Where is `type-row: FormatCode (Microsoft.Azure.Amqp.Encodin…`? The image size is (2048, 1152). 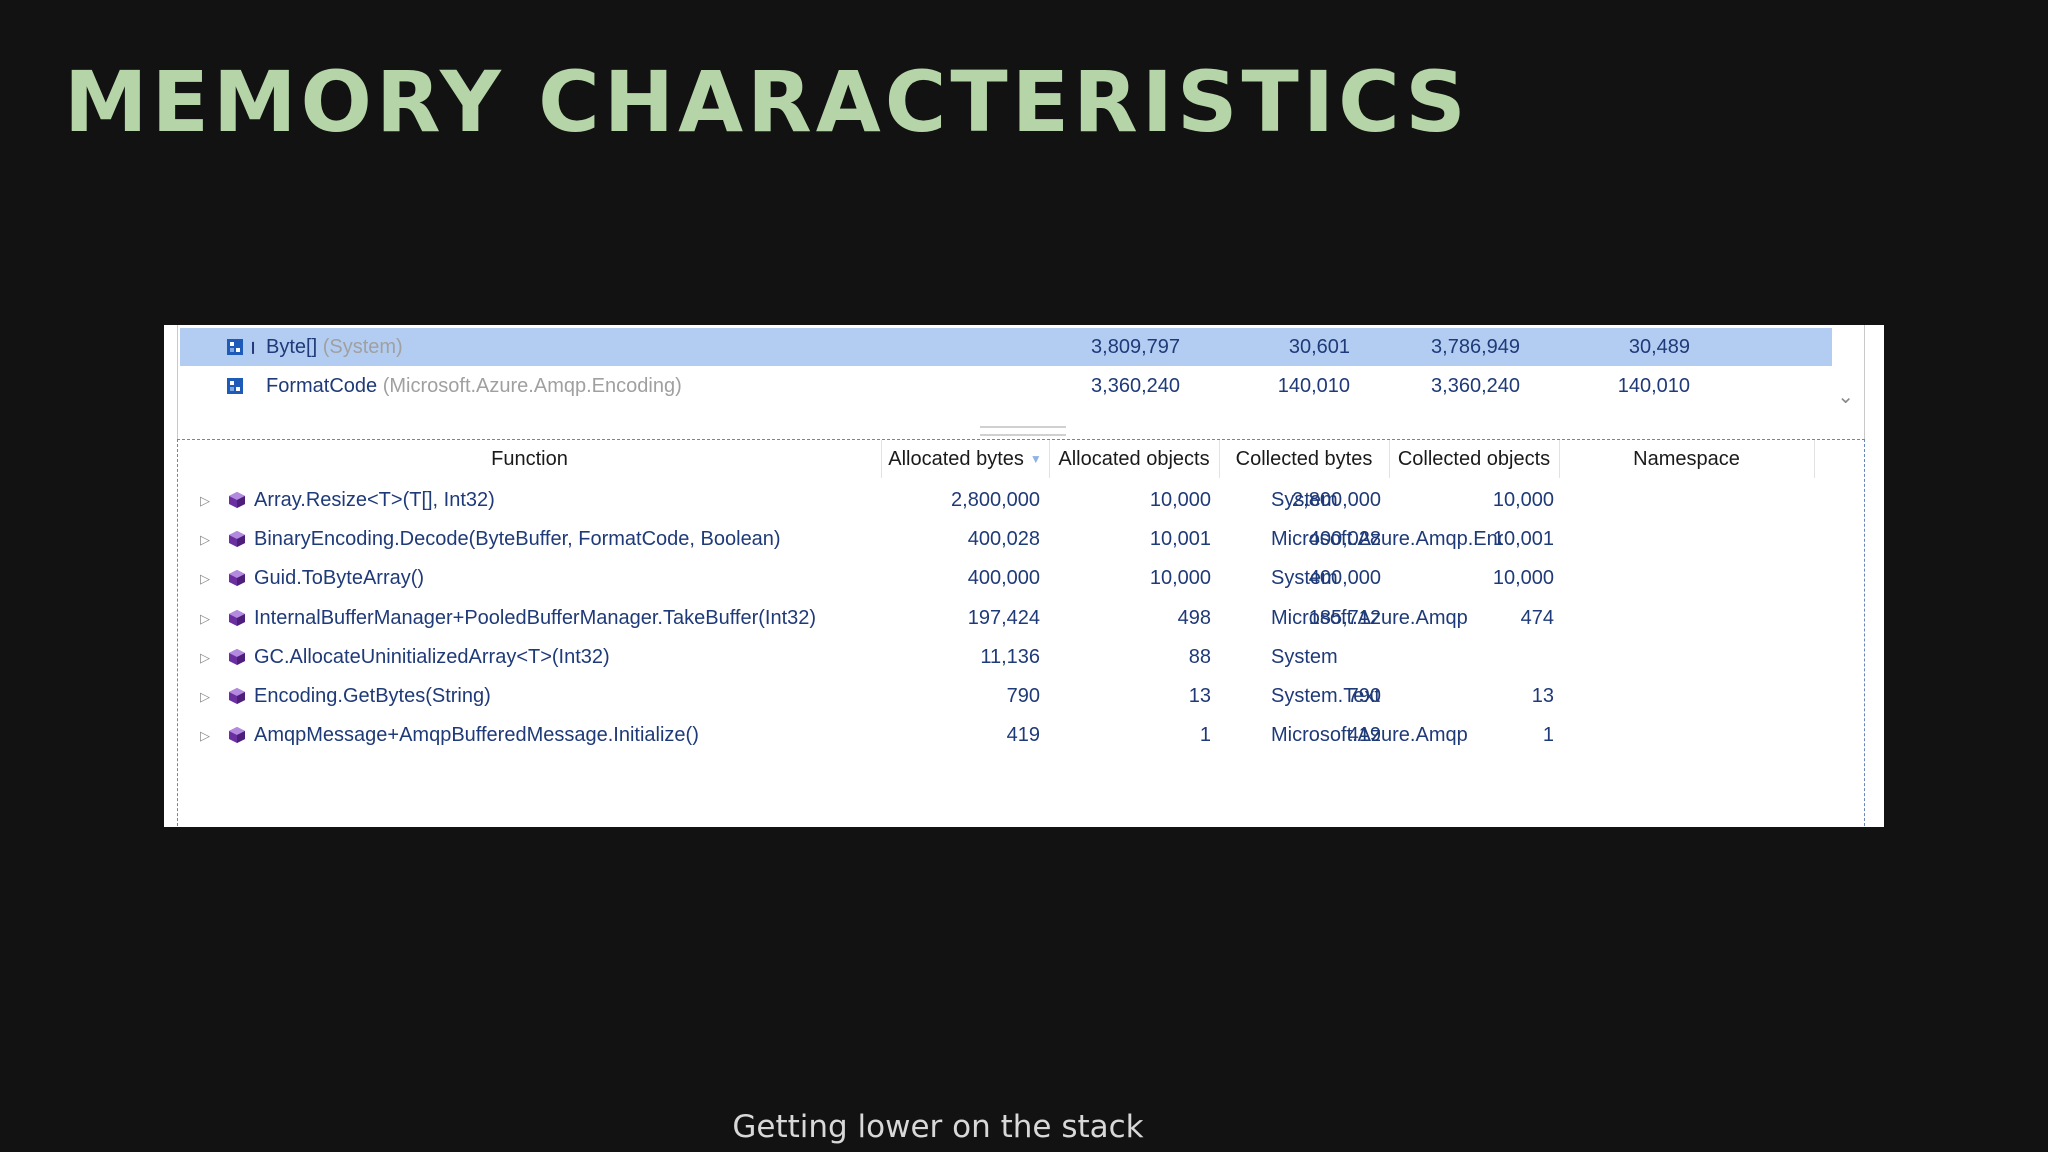
type-row: FormatCode (Microsoft.Azure.Amqp.Encodin… is located at coordinates (1006, 386).